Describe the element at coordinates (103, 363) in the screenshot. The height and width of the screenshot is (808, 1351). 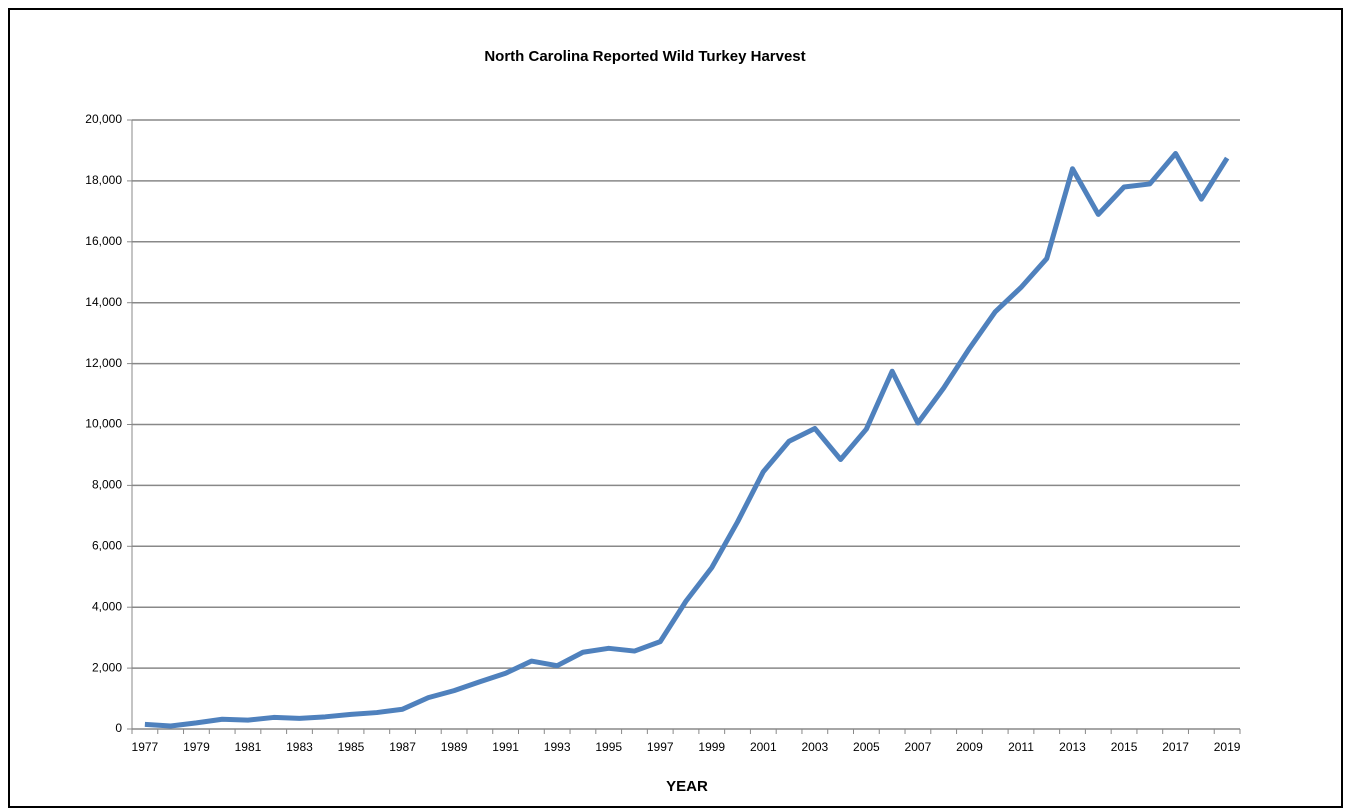
I see `y-tick-label: 12,000` at that location.